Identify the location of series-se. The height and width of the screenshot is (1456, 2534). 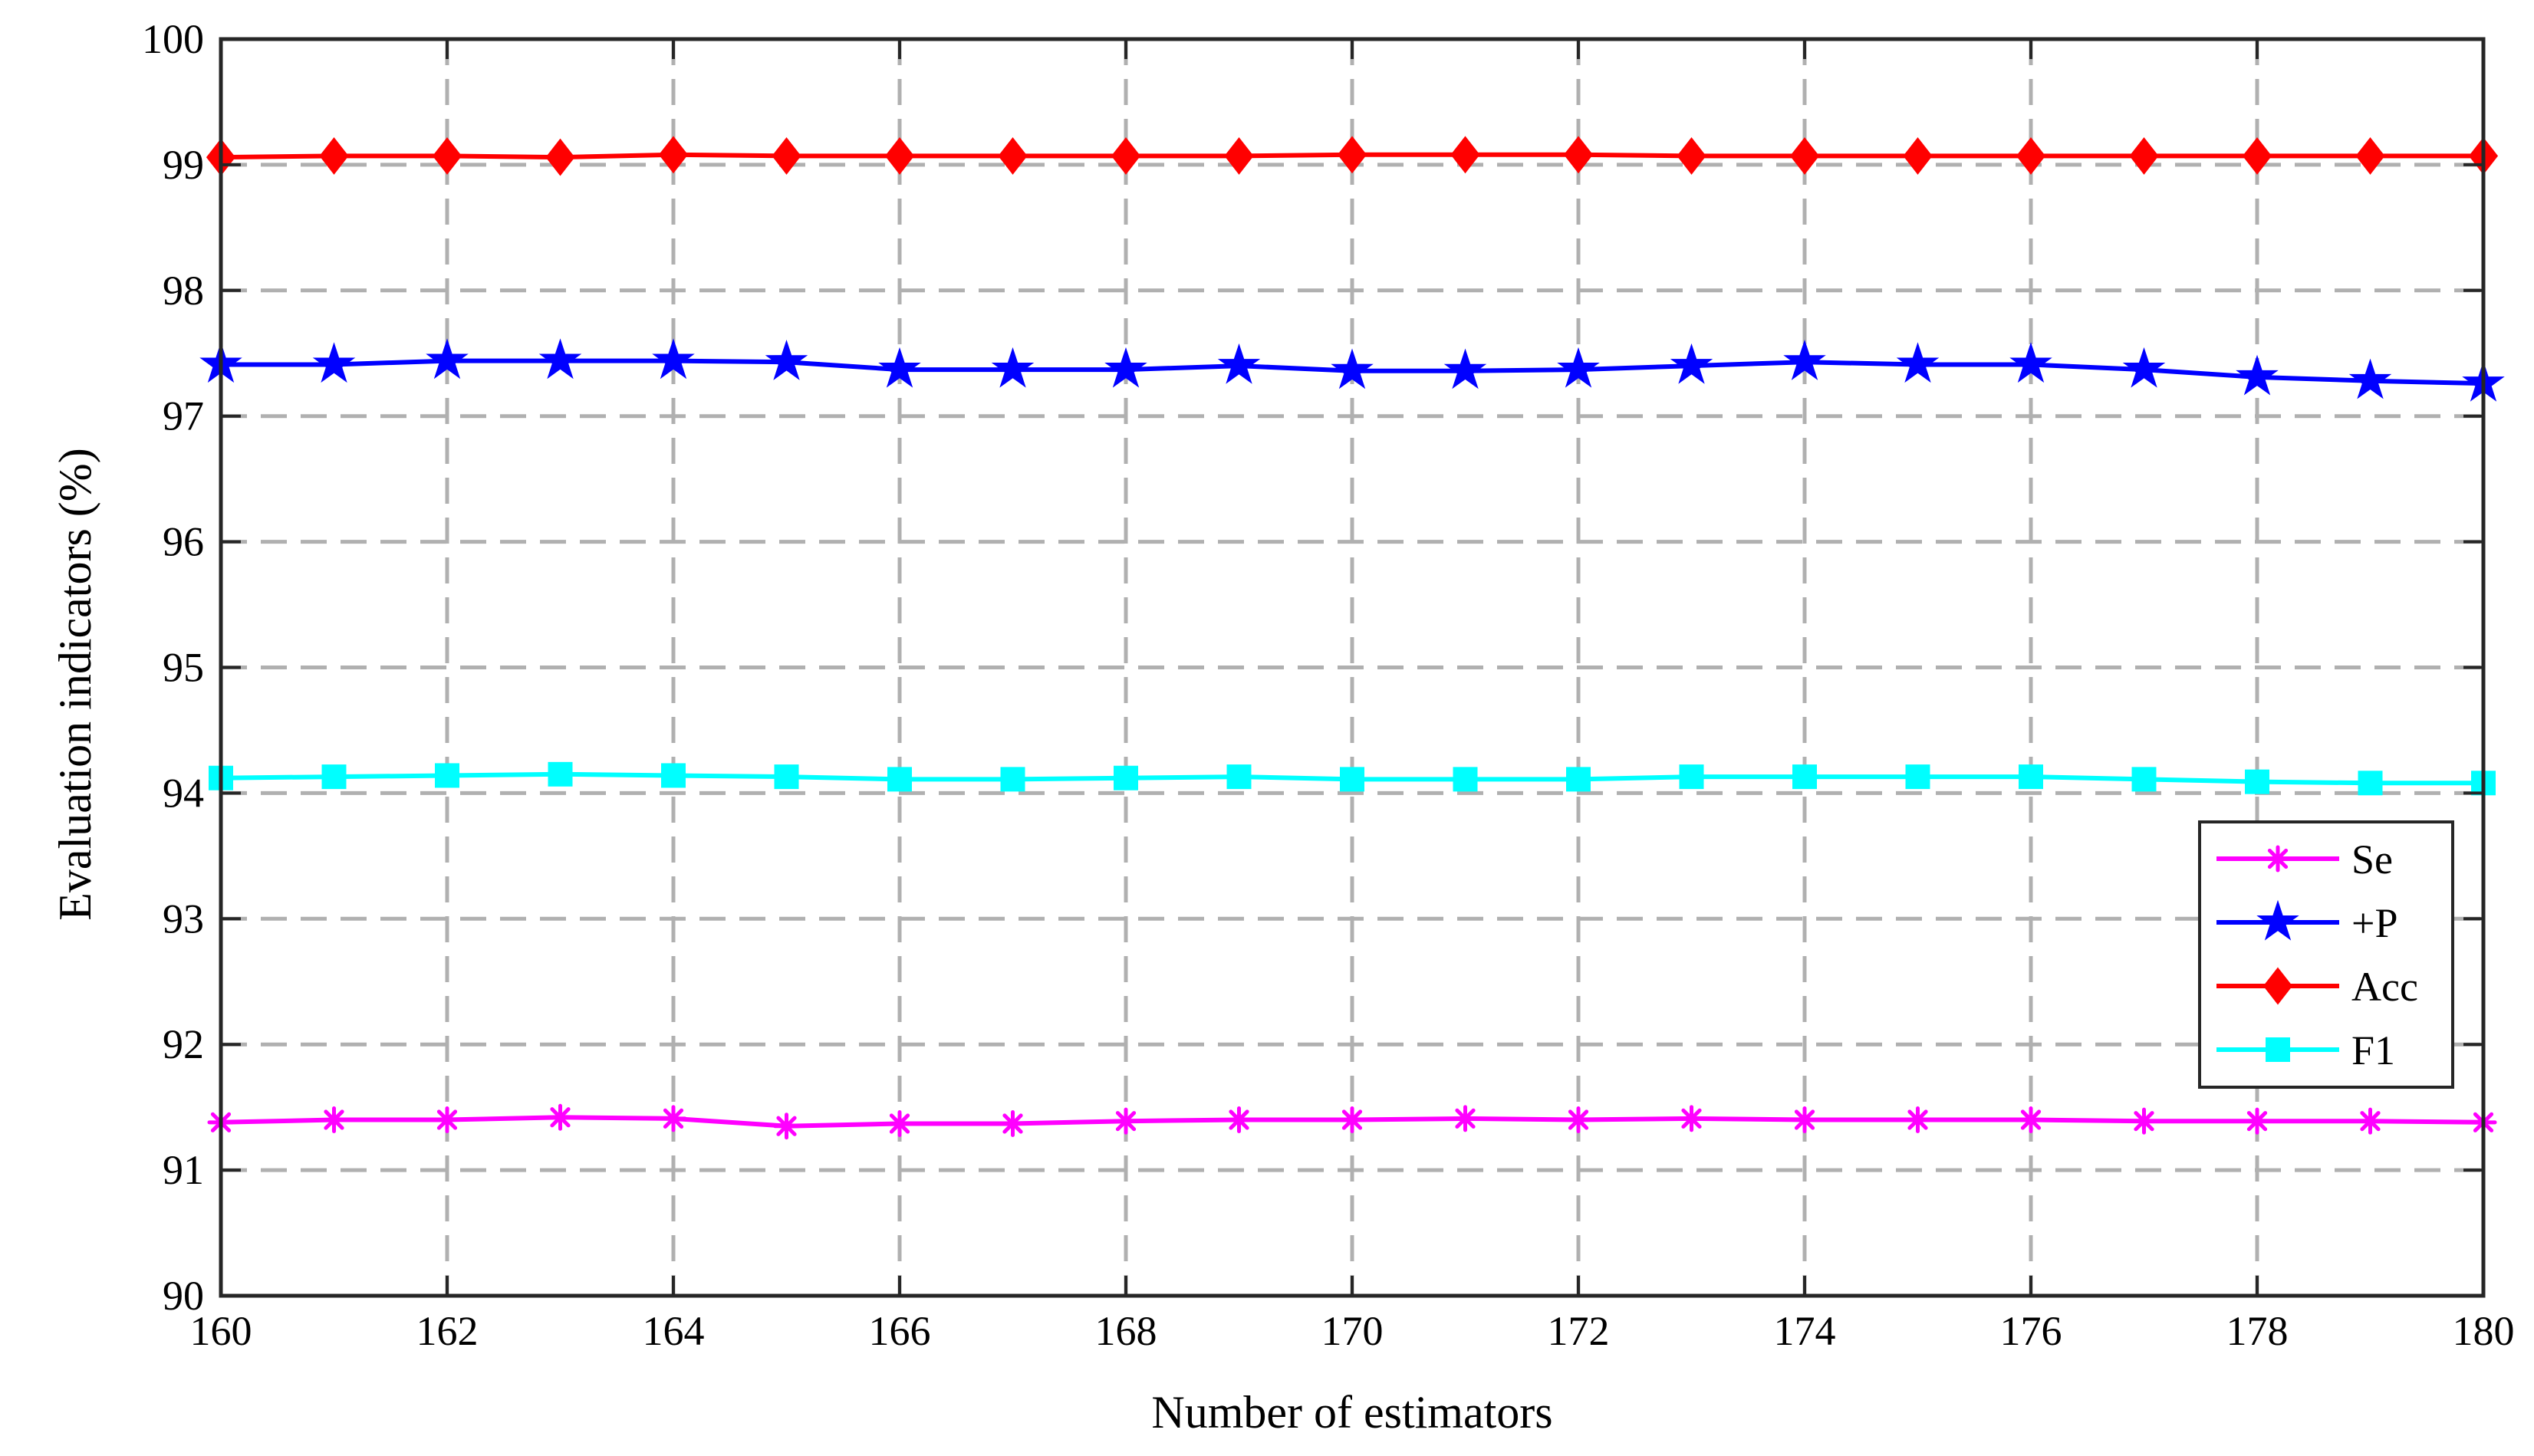
(1352, 1121).